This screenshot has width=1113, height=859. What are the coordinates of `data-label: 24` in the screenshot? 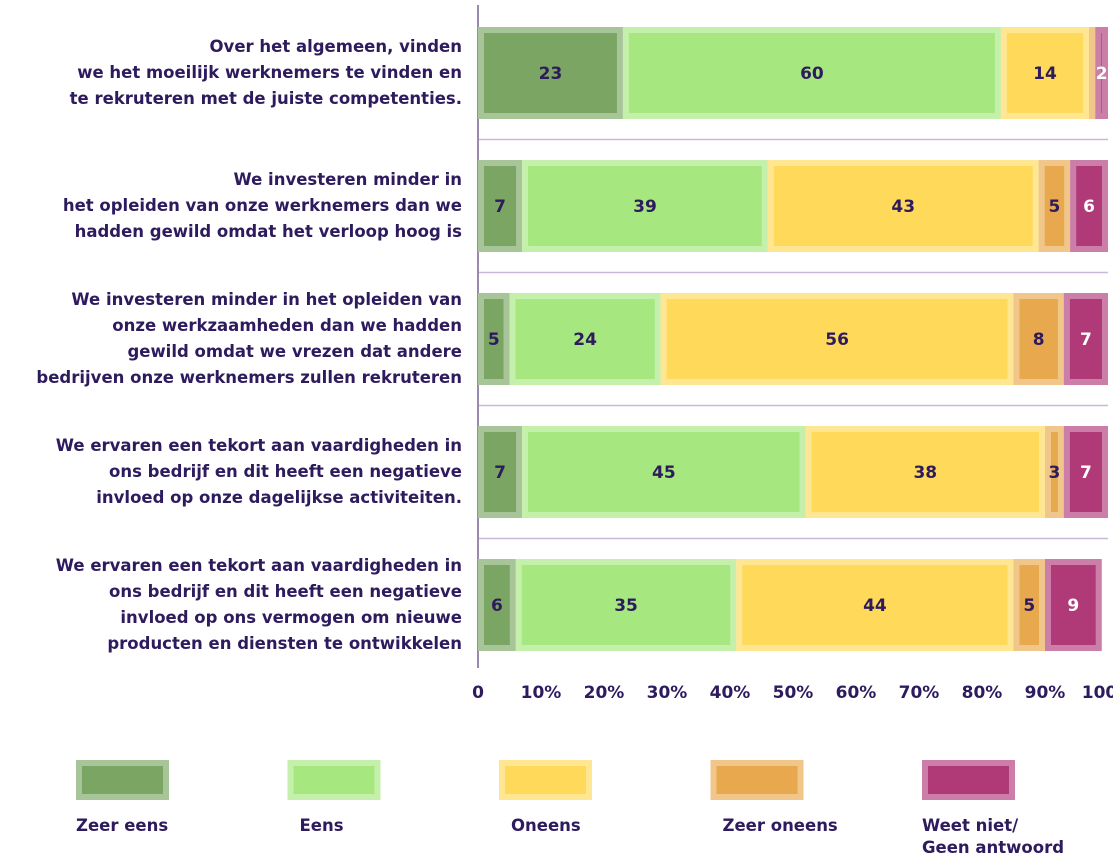 It's located at (585, 340).